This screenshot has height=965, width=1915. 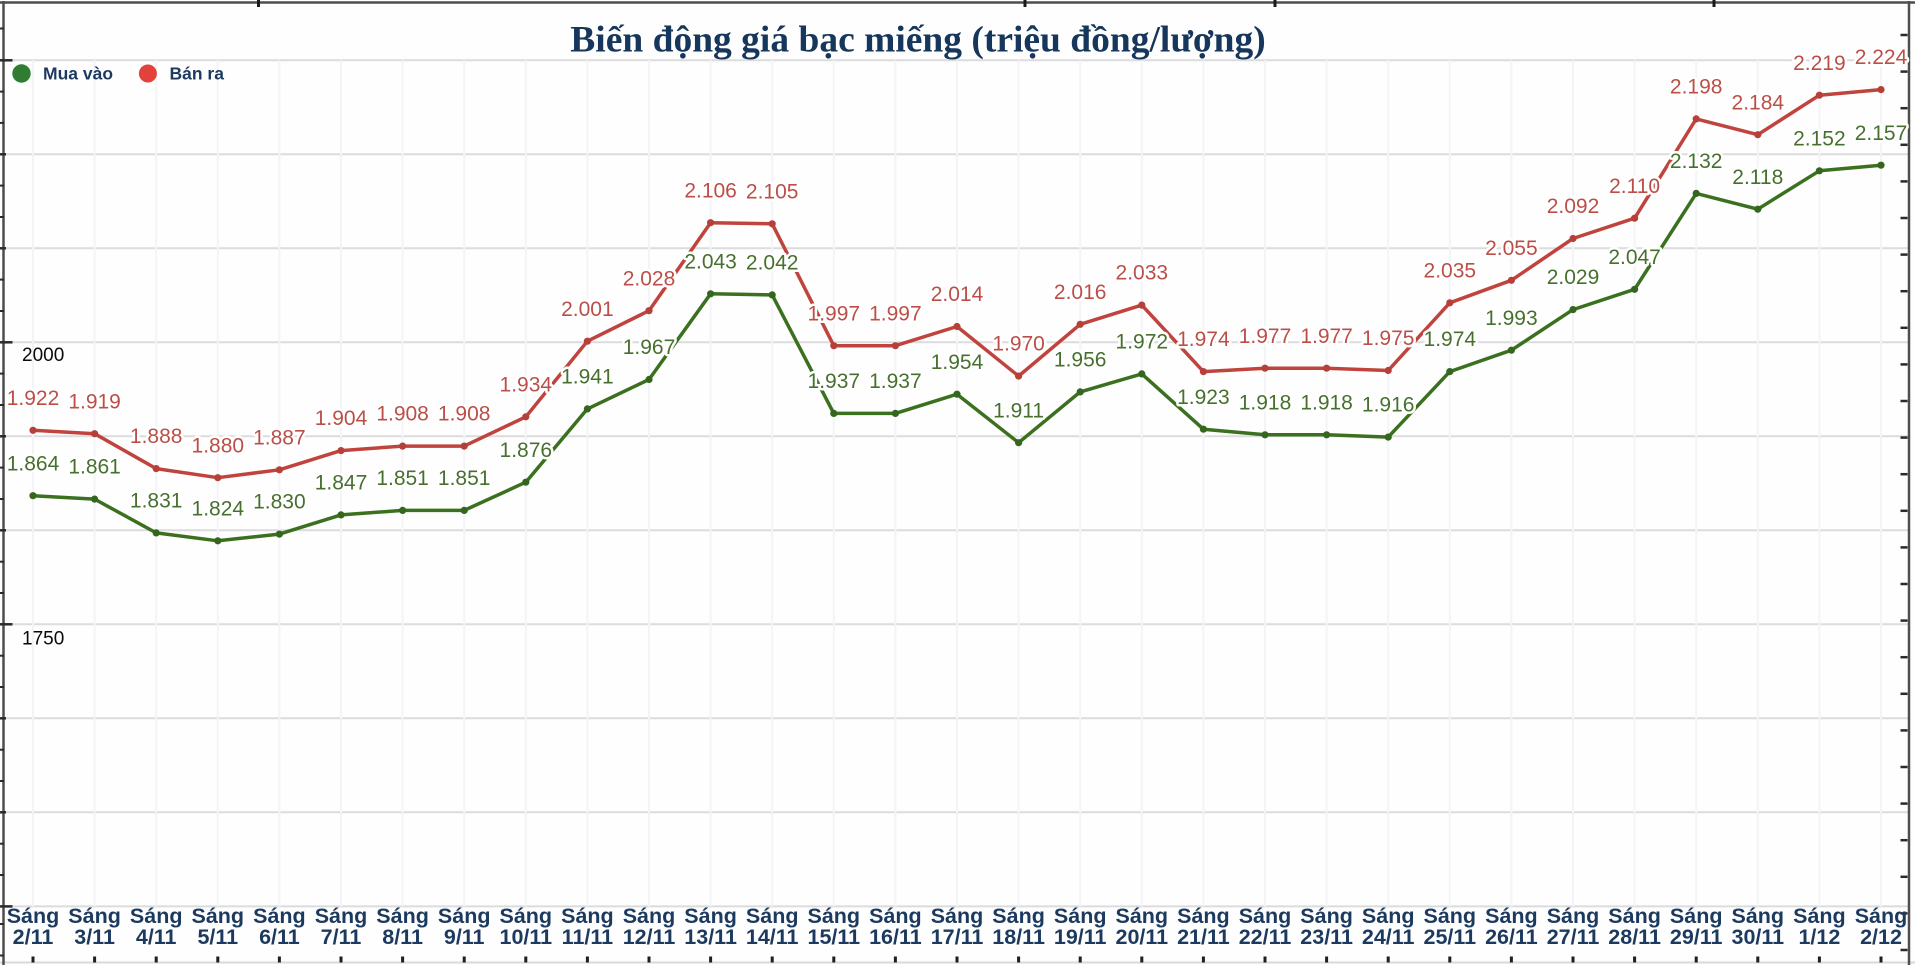 What do you see at coordinates (1757, 177) in the screenshot?
I see `svg-text: 2.118` at bounding box center [1757, 177].